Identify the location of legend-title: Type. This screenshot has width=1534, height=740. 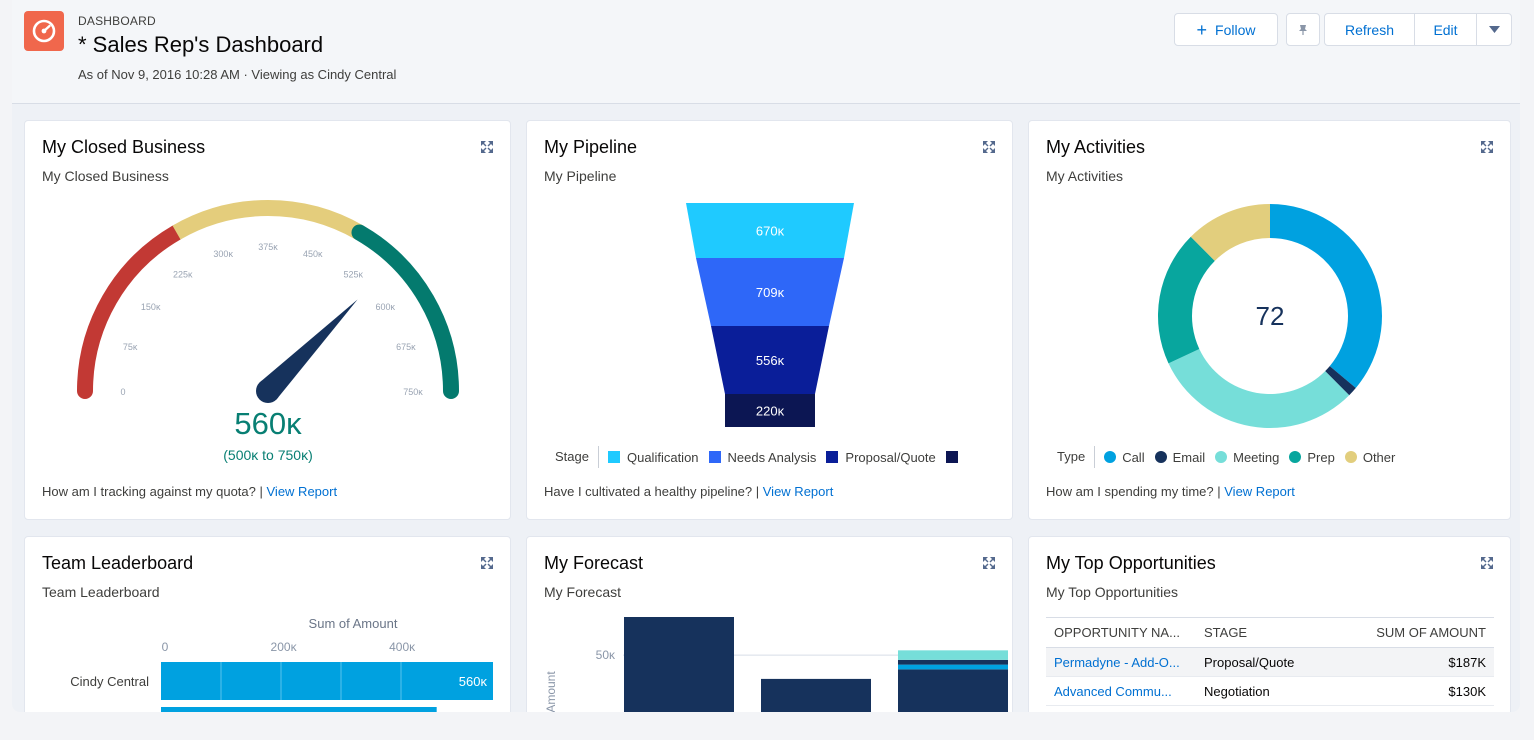
(1076, 457).